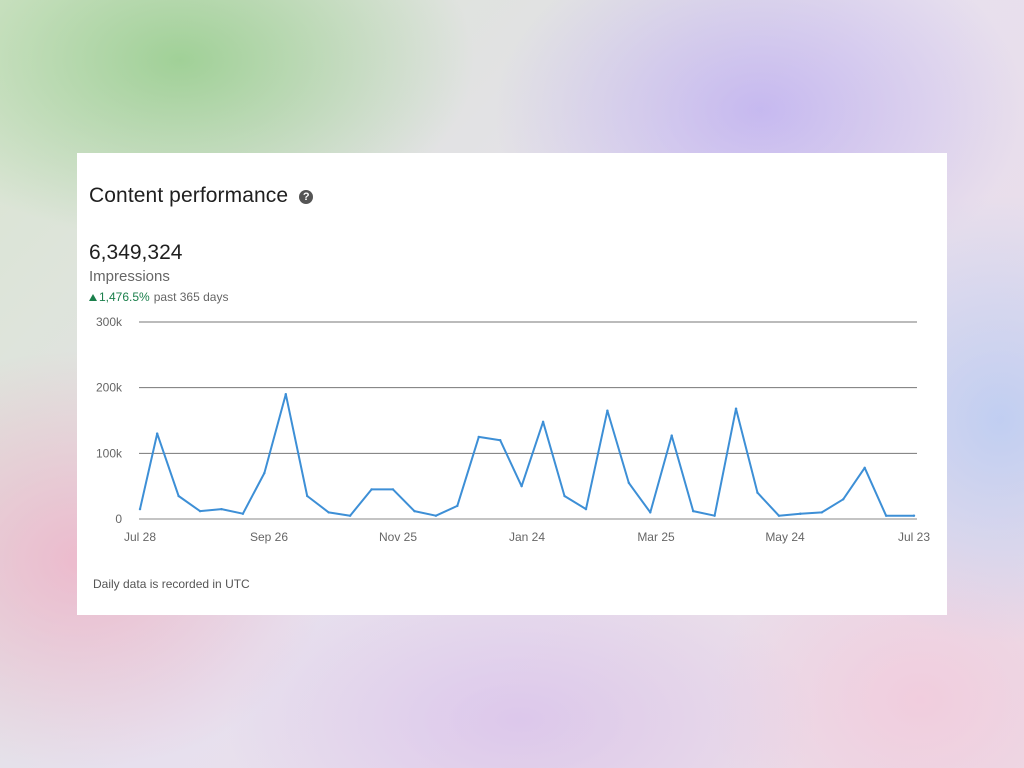  Describe the element at coordinates (129, 276) in the screenshot. I see `impressions-label: Impressions` at that location.